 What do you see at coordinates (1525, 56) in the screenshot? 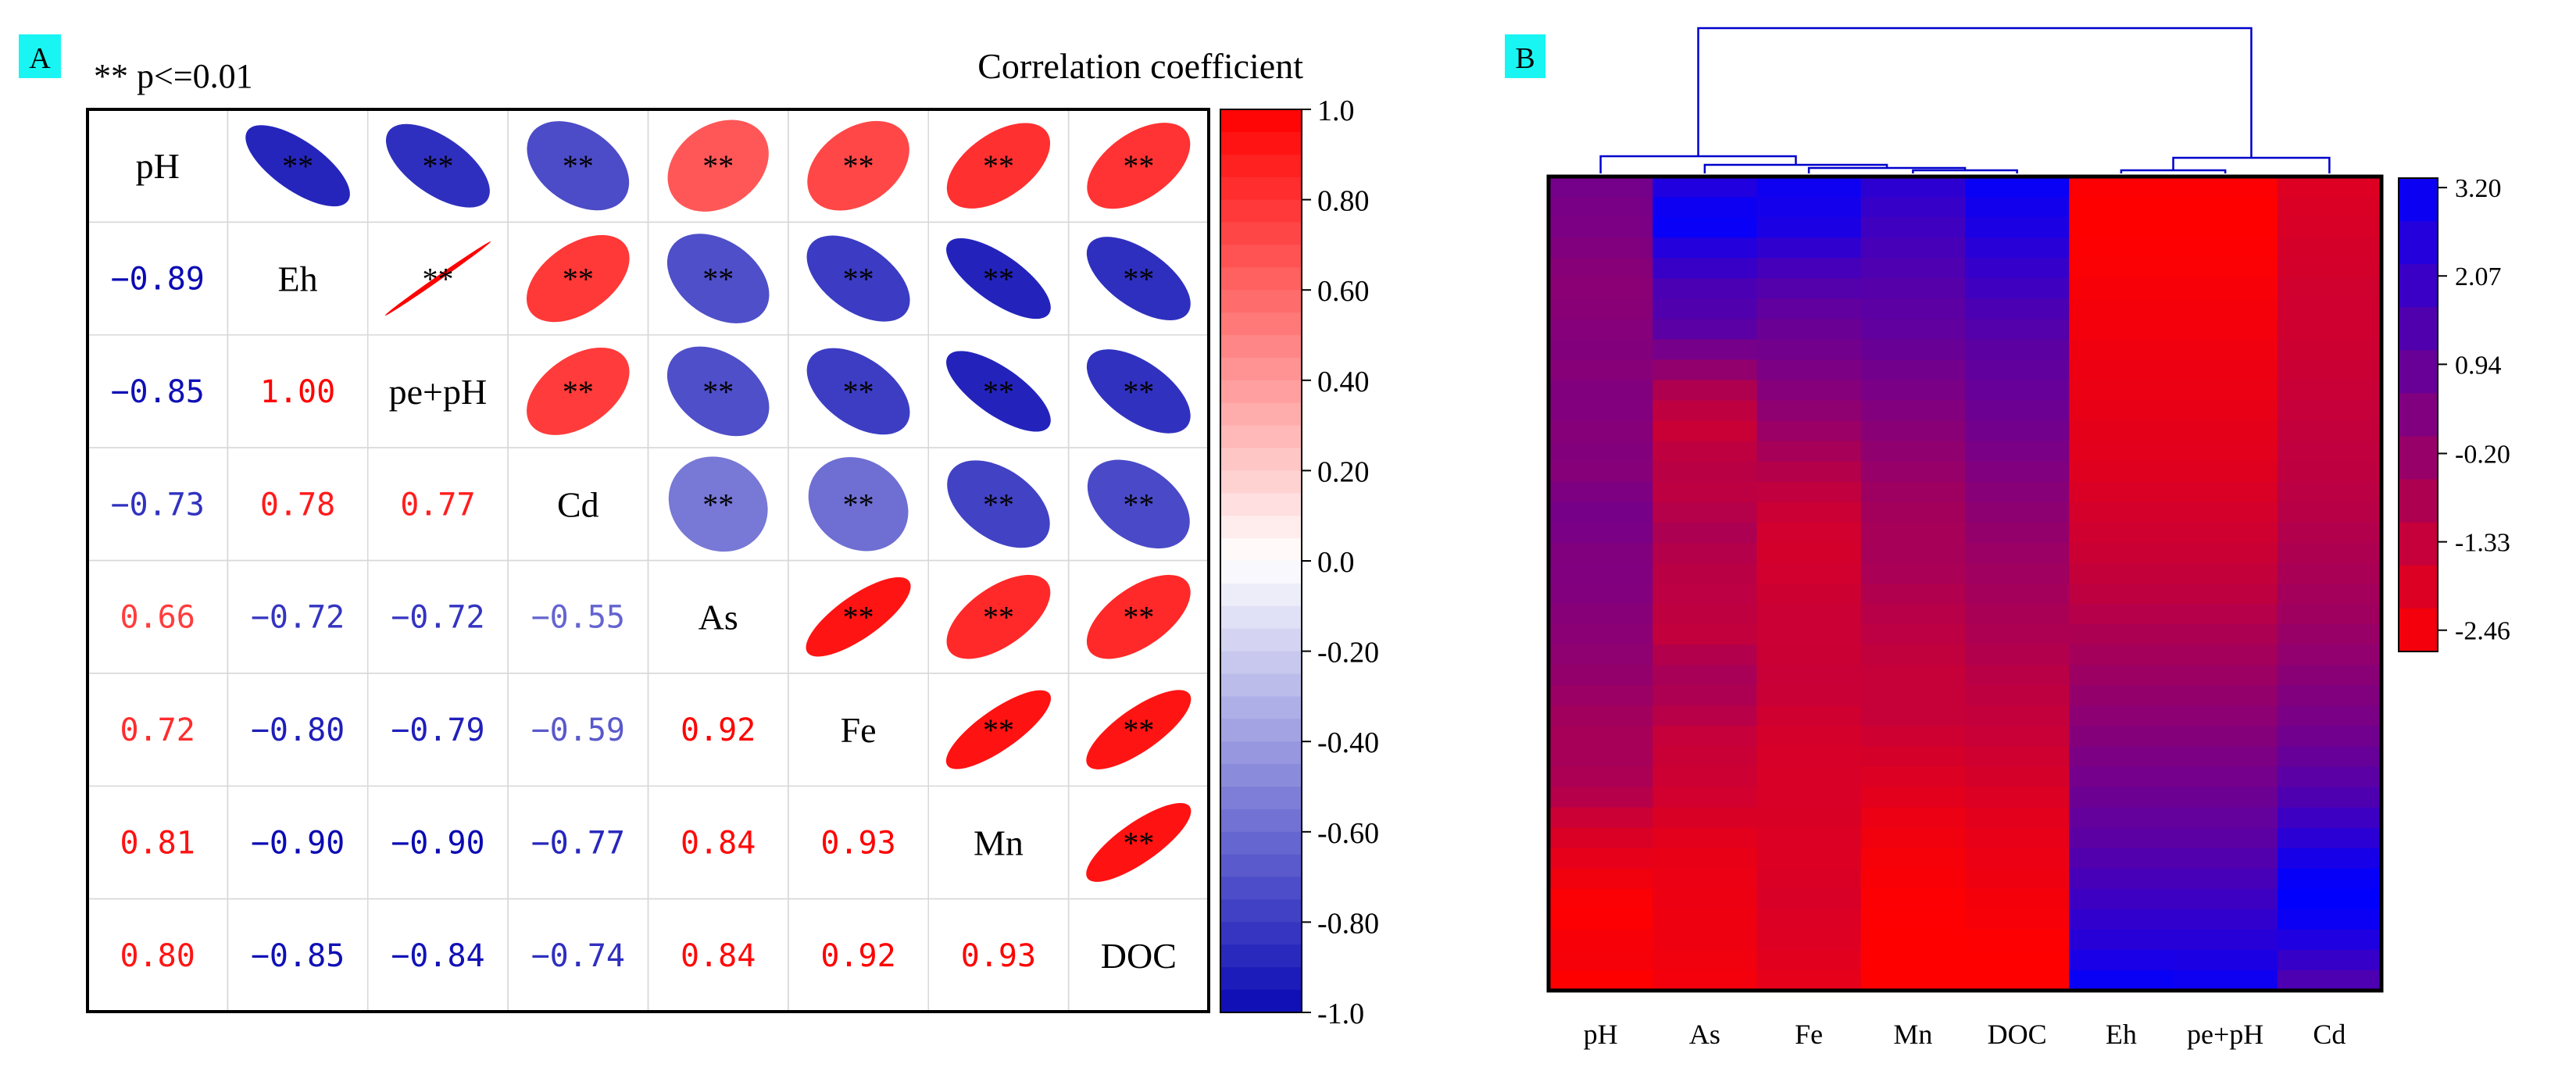
I see `panel-b-tag-bg` at bounding box center [1525, 56].